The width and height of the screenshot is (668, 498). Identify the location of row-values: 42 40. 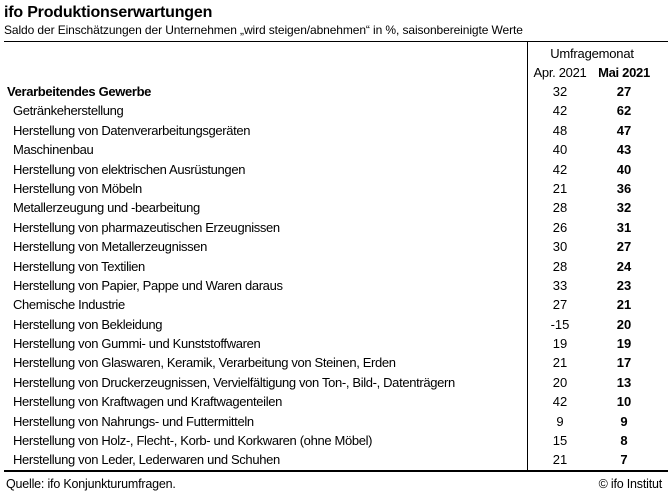
(597, 169).